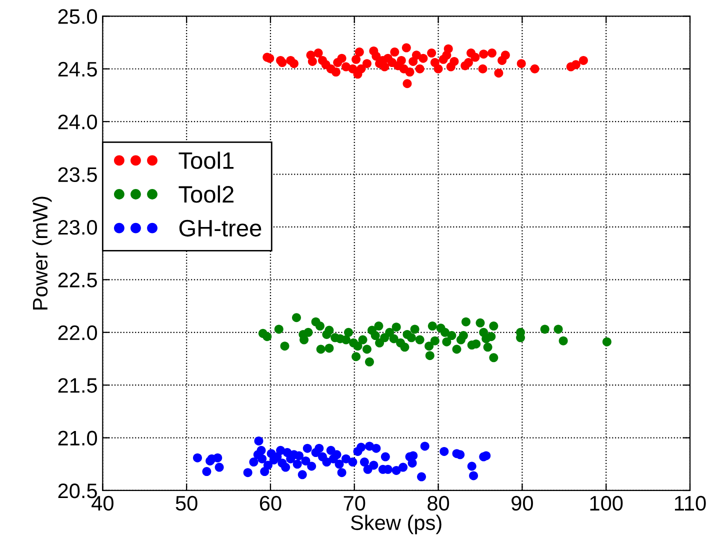 This screenshot has width=718, height=539. What do you see at coordinates (606, 503) in the screenshot?
I see `x-tick-label: 100` at bounding box center [606, 503].